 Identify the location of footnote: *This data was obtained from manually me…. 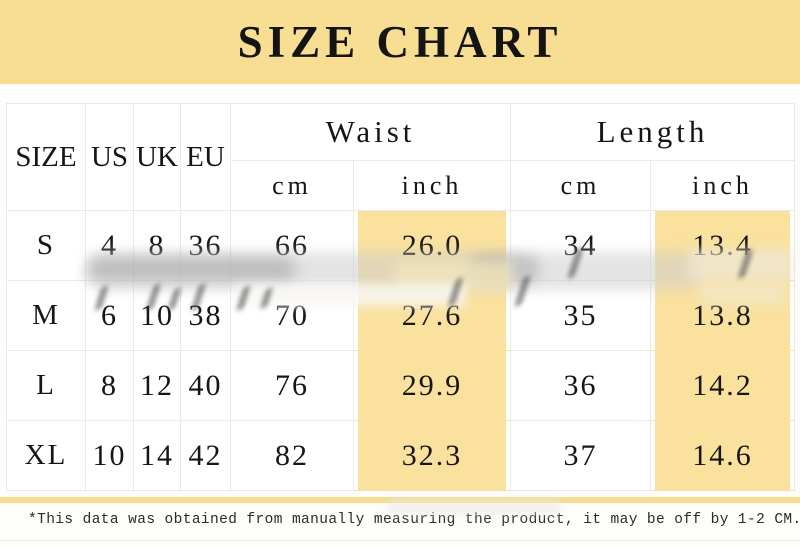
(414, 520).